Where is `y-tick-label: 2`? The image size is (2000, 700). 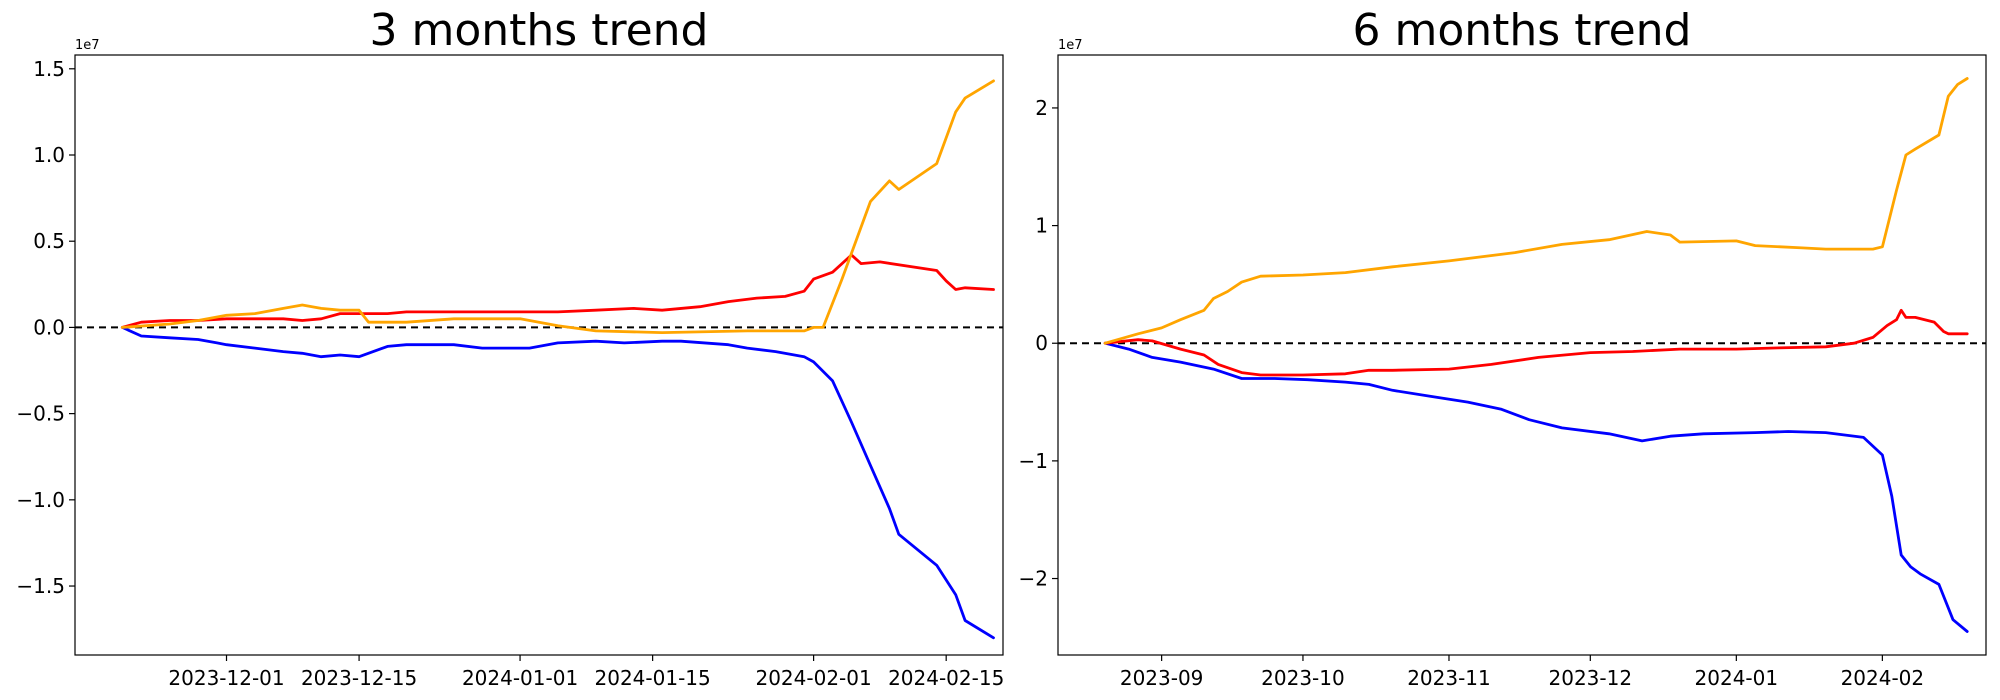 y-tick-label: 2 is located at coordinates (1041, 108).